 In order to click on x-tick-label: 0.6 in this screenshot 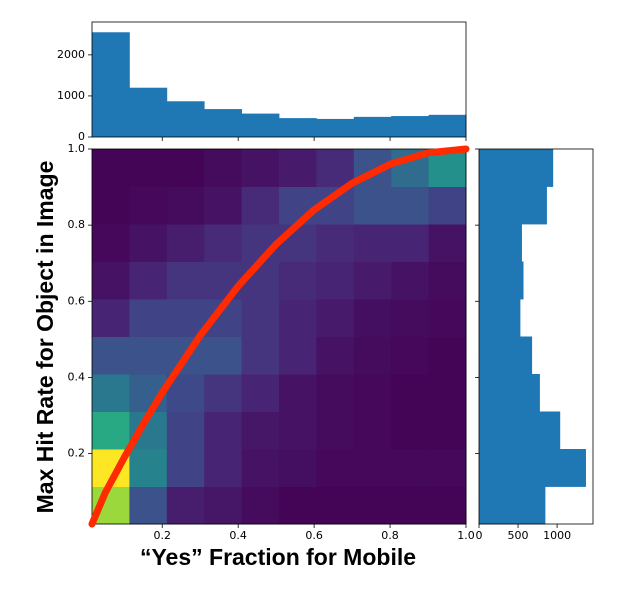, I will do `click(314, 535)`.